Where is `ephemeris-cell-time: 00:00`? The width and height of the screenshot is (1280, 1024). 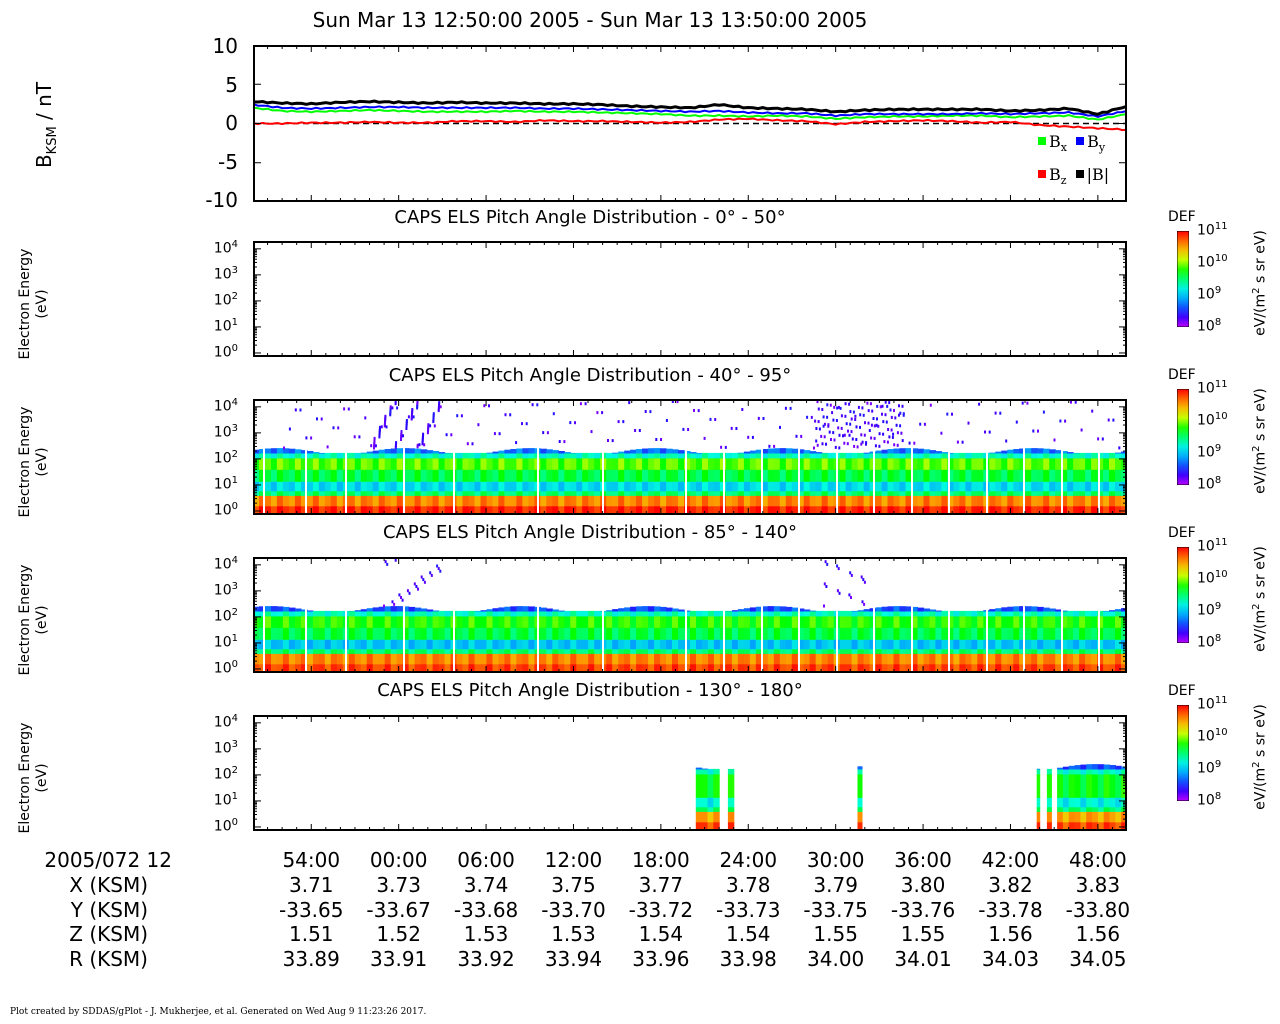 ephemeris-cell-time: 00:00 is located at coordinates (398, 860).